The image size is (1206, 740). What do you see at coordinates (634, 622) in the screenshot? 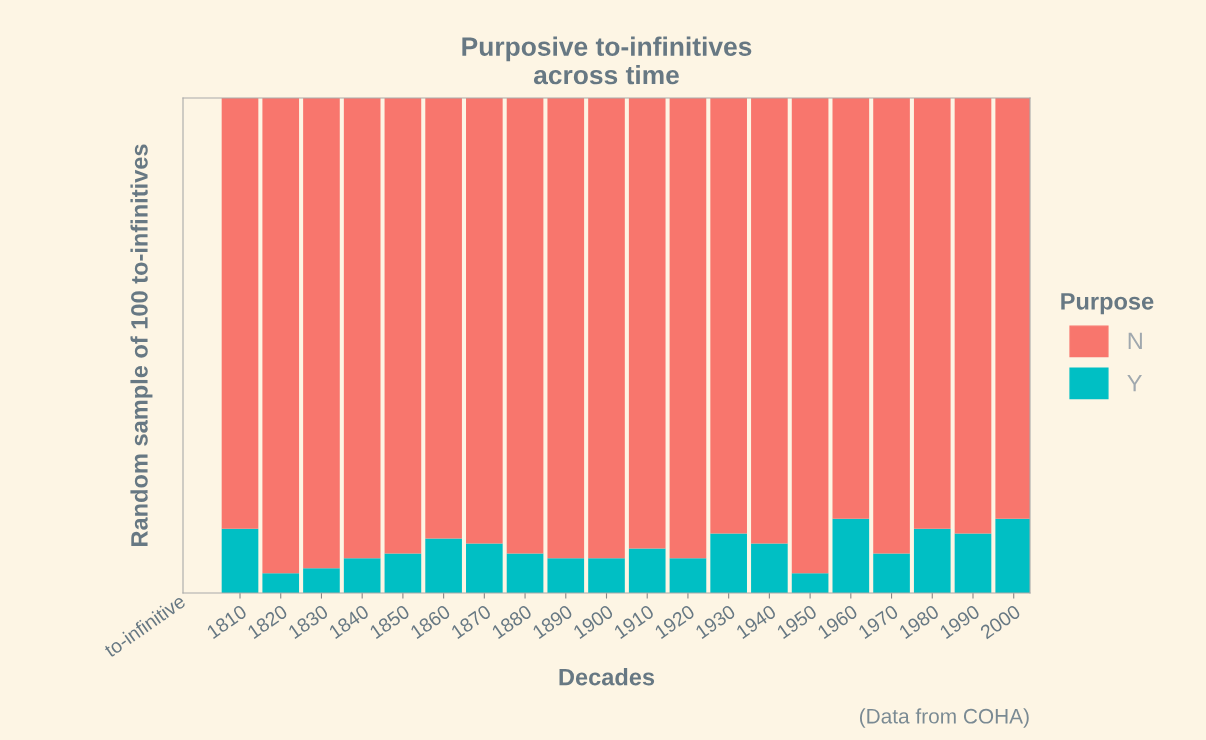
I see `x-tick-label: 1910` at bounding box center [634, 622].